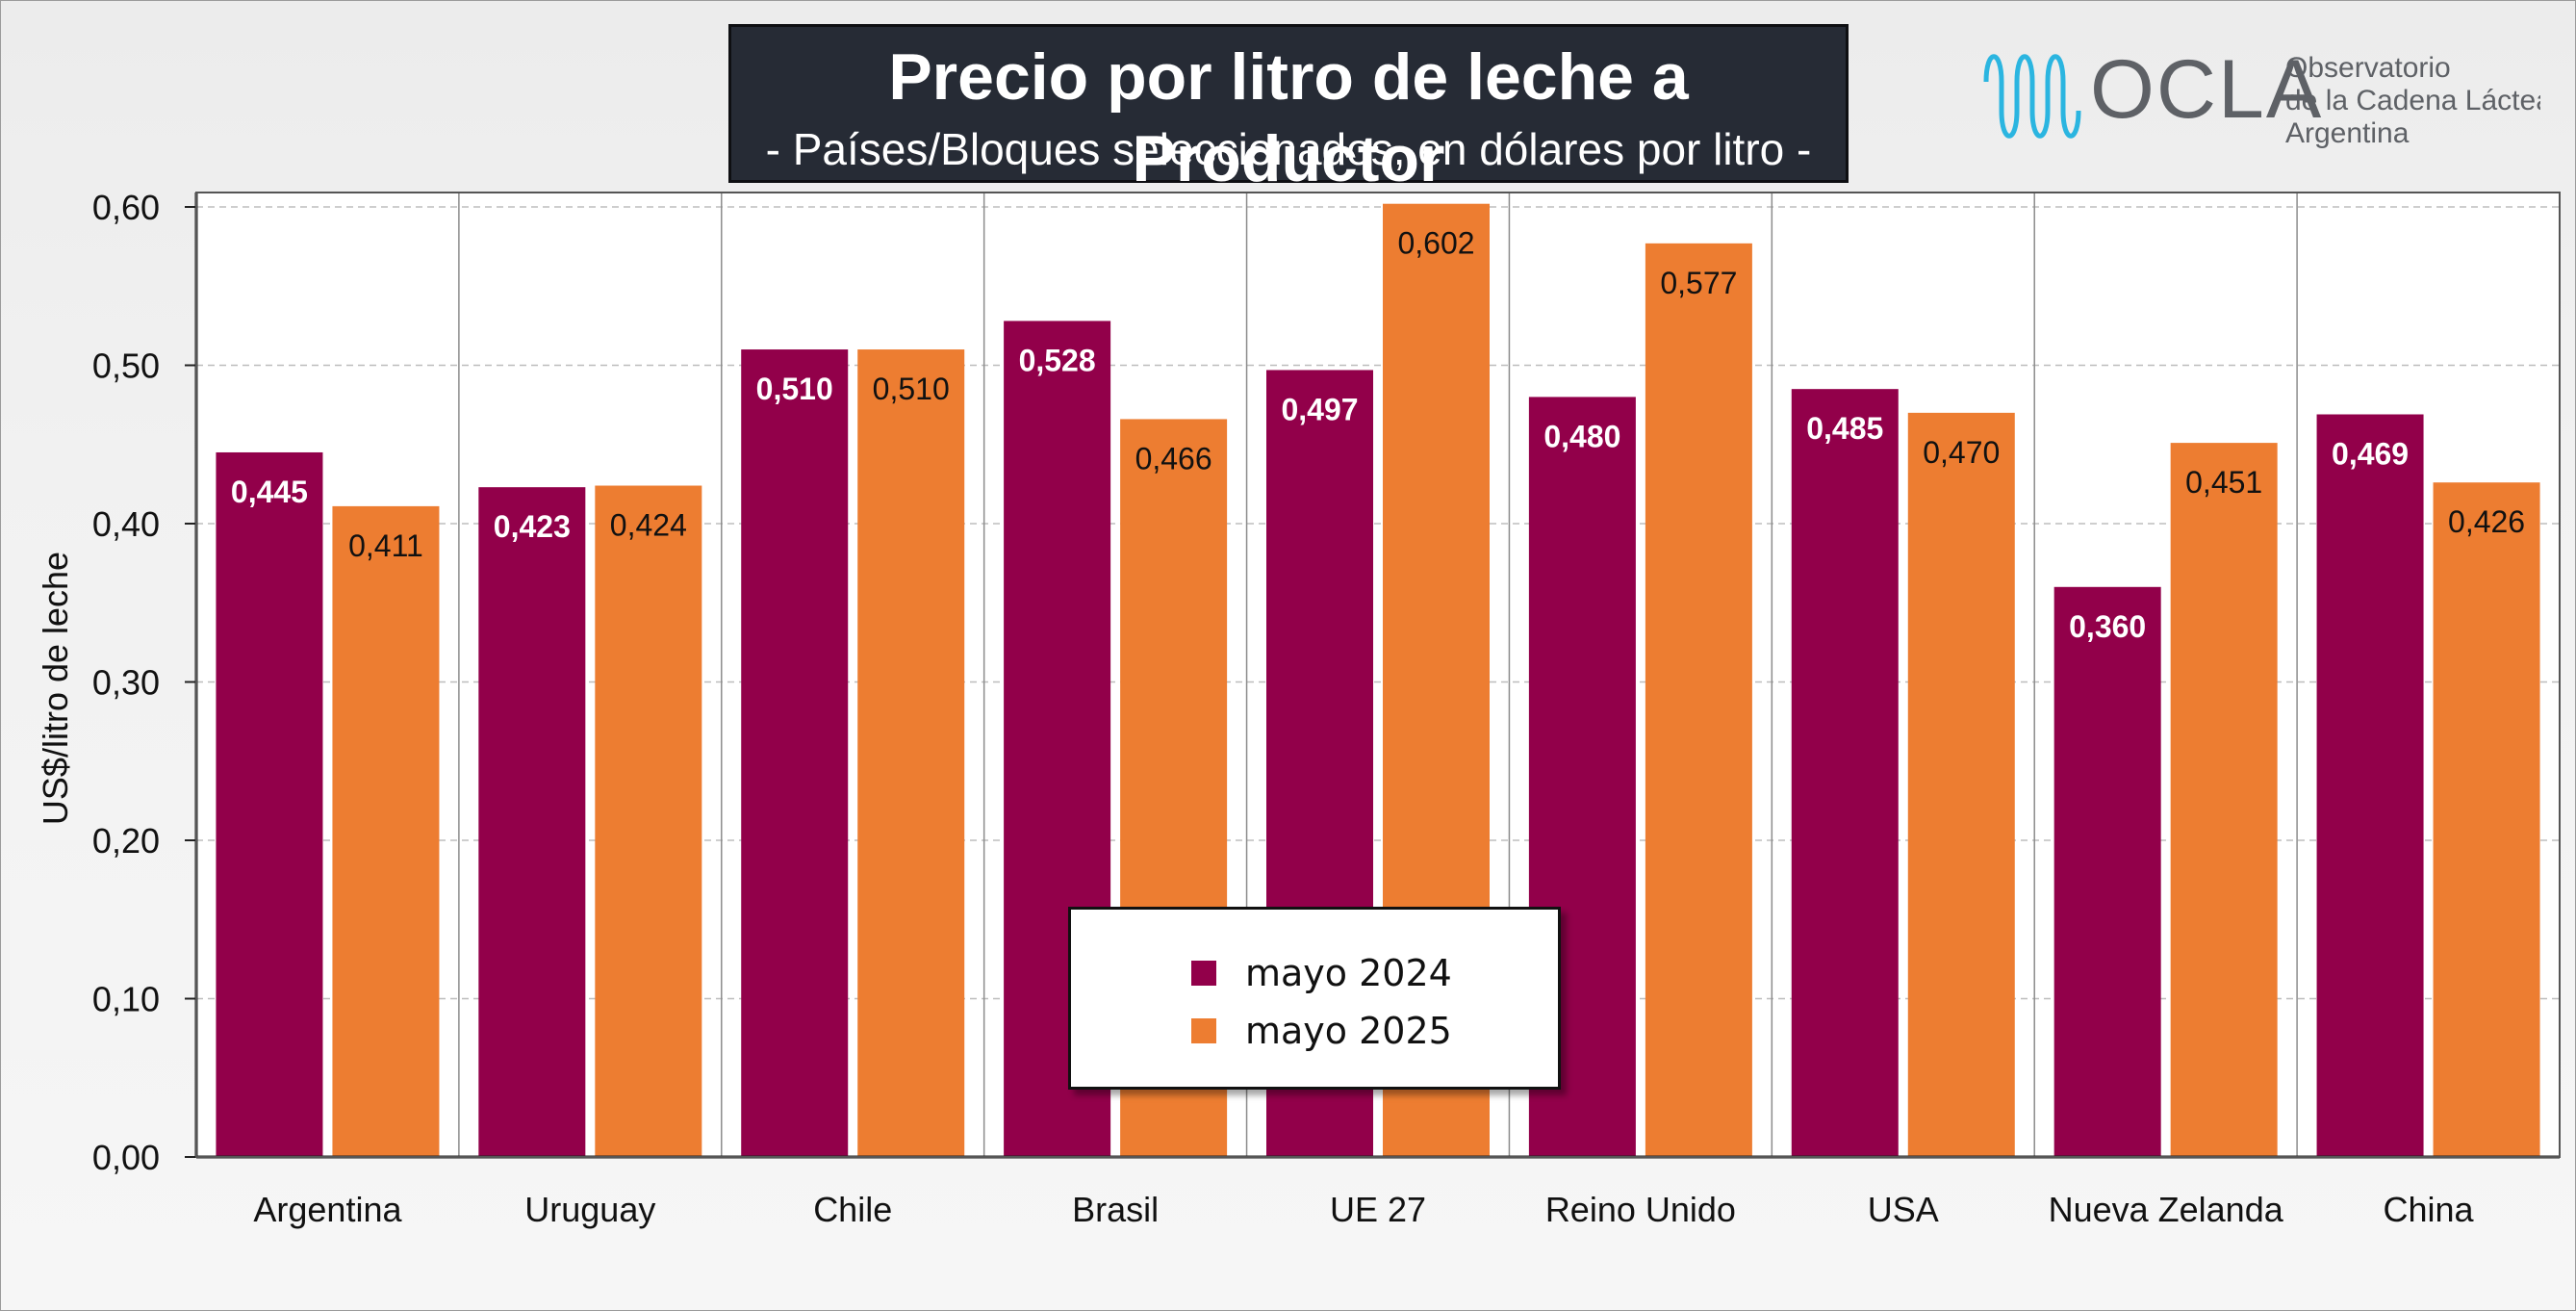  I want to click on data-label: 0,426, so click(2486, 521).